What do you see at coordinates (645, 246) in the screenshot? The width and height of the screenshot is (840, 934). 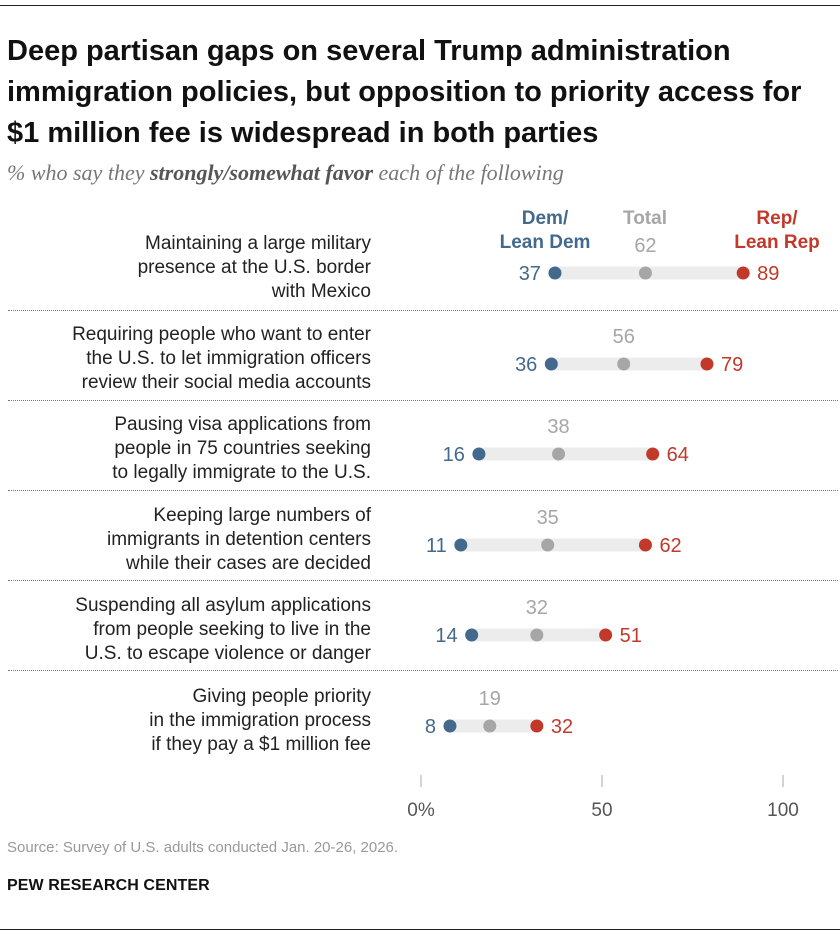 I see `value-label-total: 62` at bounding box center [645, 246].